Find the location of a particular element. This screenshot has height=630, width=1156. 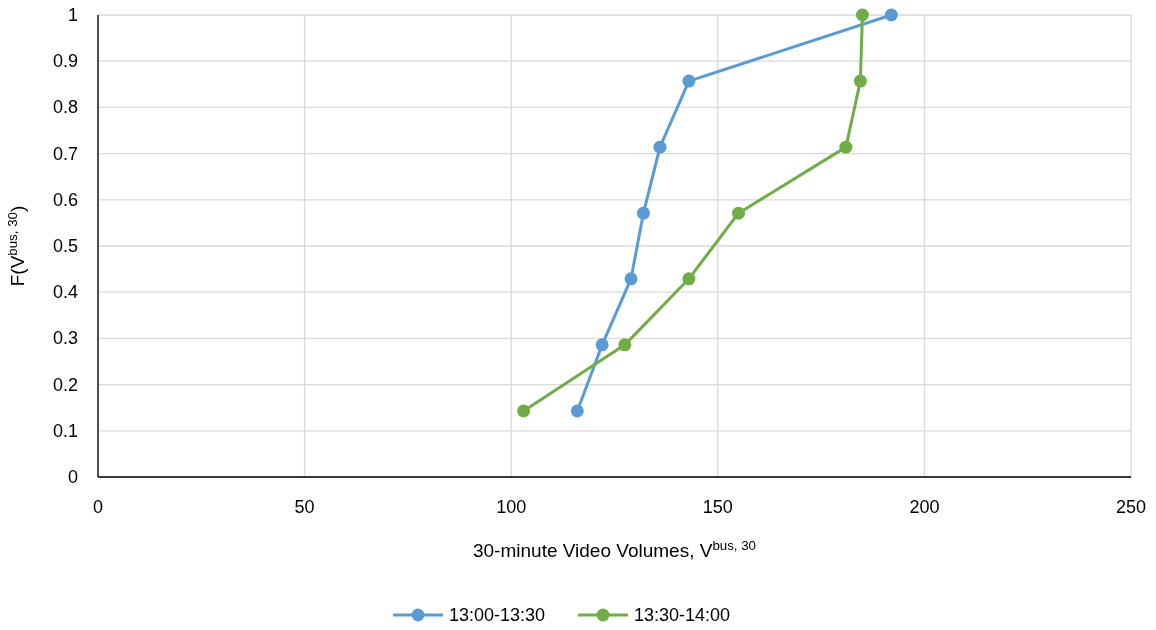

y-tick-label: 0.9 is located at coordinates (65, 61).